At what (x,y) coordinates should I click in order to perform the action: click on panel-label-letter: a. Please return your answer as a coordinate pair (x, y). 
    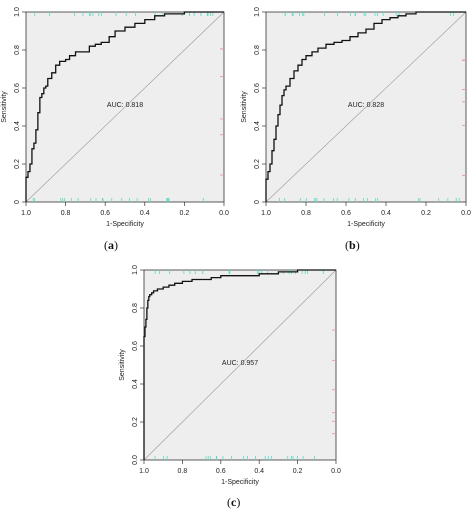
    Looking at the image, I should click on (111, 245).